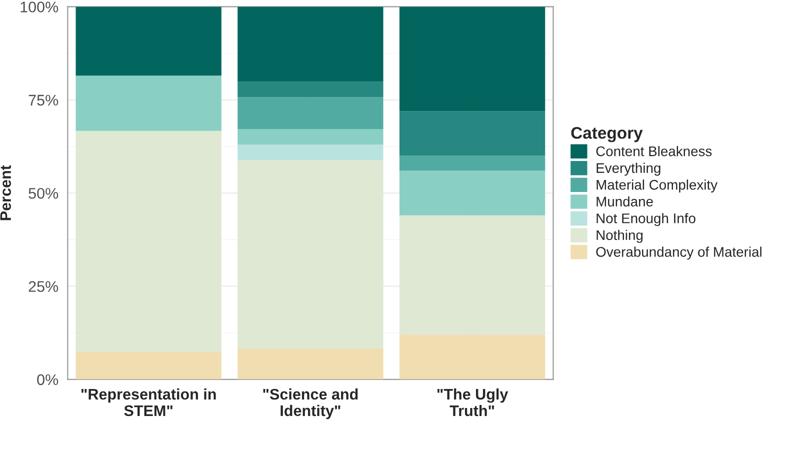 This screenshot has width=796, height=449. What do you see at coordinates (148, 402) in the screenshot?
I see `x-tick-label: "Representation in STEM"` at bounding box center [148, 402].